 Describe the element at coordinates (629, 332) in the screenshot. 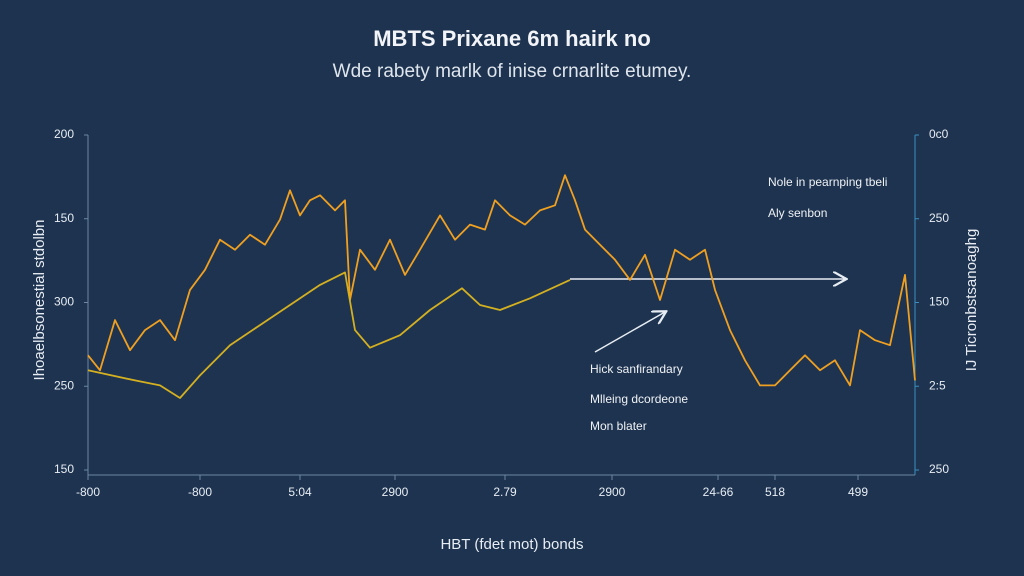

I see `arrow` at that location.